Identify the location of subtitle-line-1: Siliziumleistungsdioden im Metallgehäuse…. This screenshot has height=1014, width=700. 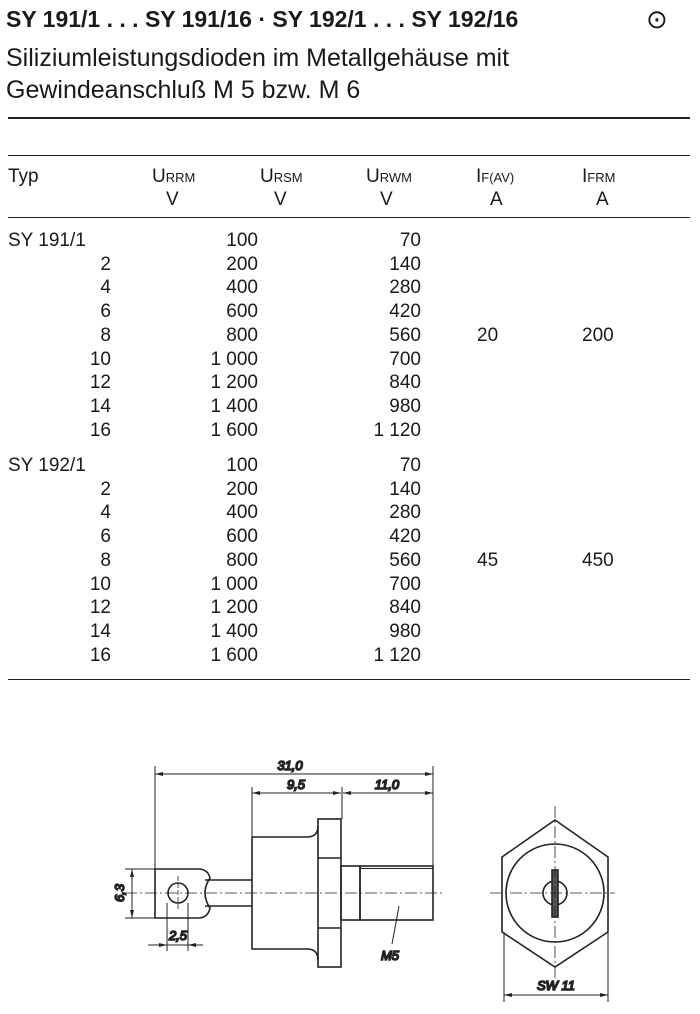
(258, 58).